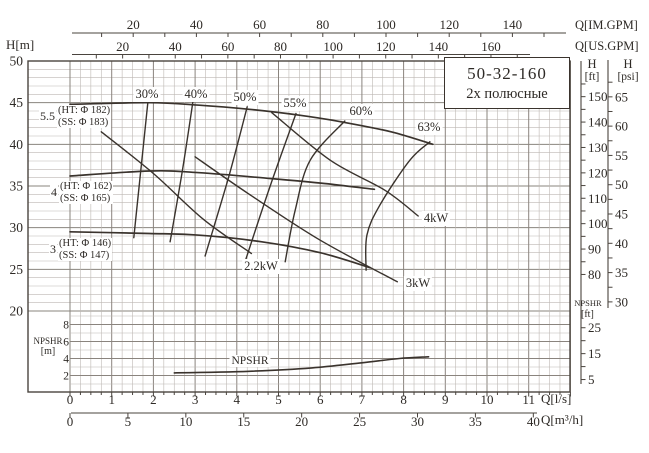 Image resolution: width=649 pixels, height=453 pixels. Describe the element at coordinates (591, 379) in the screenshot. I see `npshr-ft-tick-label: 5` at that location.